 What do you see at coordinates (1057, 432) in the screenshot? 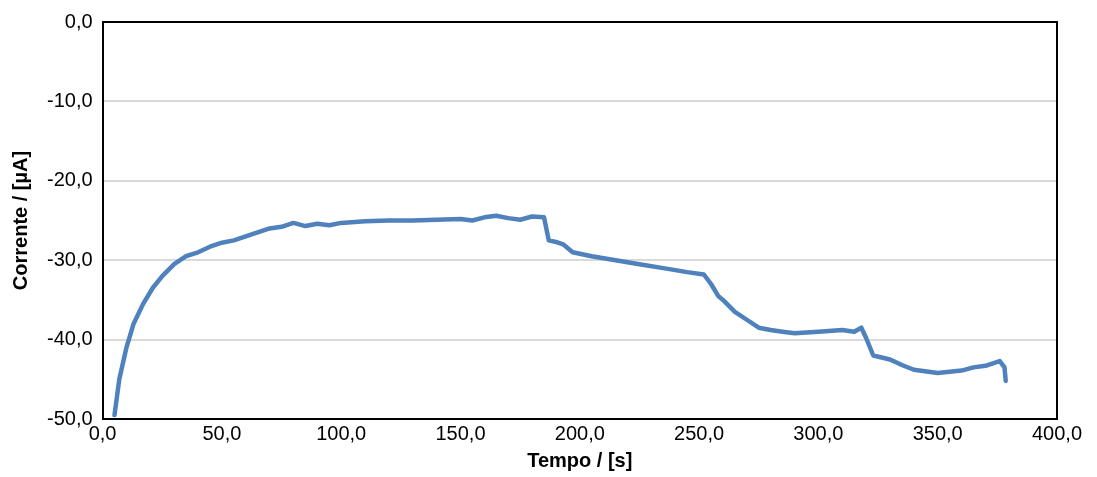
I see `x-tick-label: 400,0` at bounding box center [1057, 432].